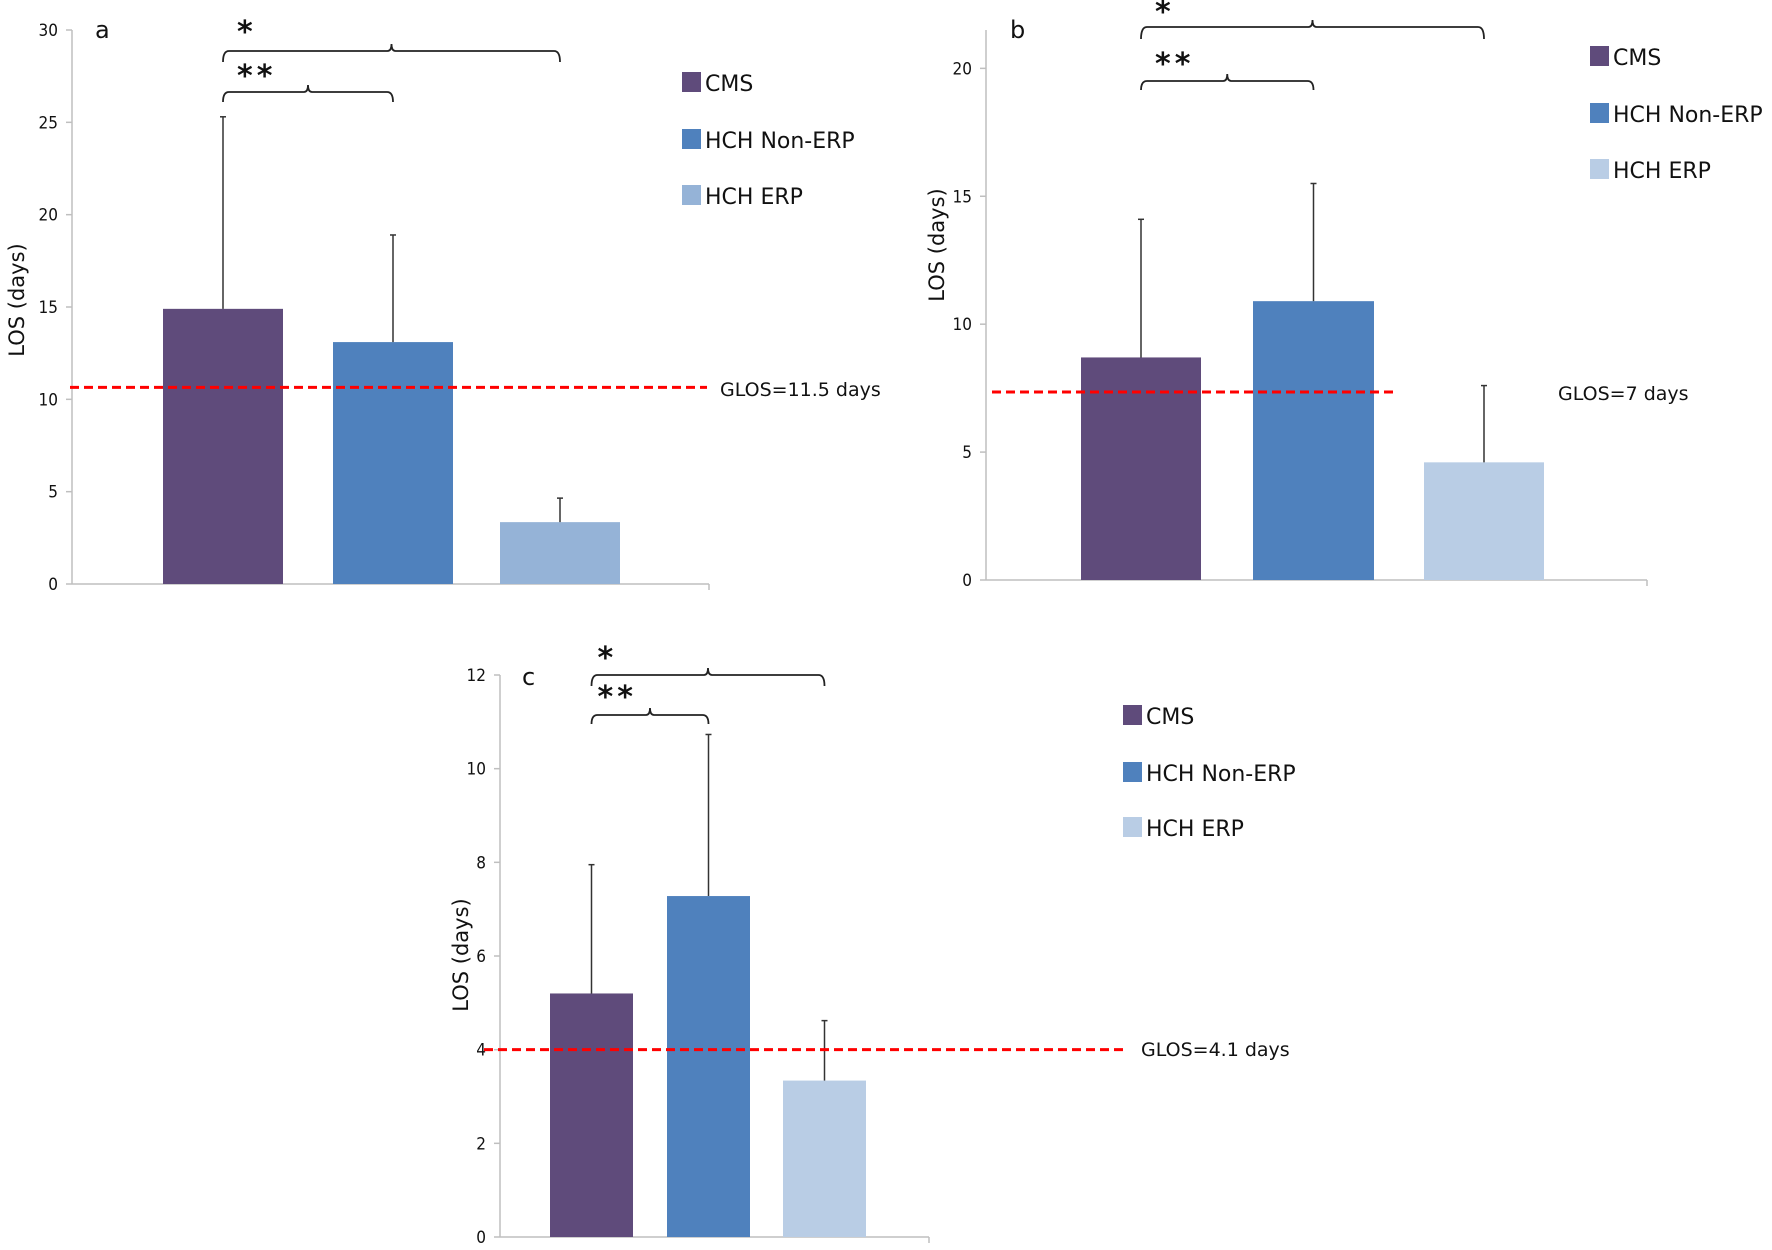  Describe the element at coordinates (481, 863) in the screenshot. I see `y-tick-label: 8` at that location.